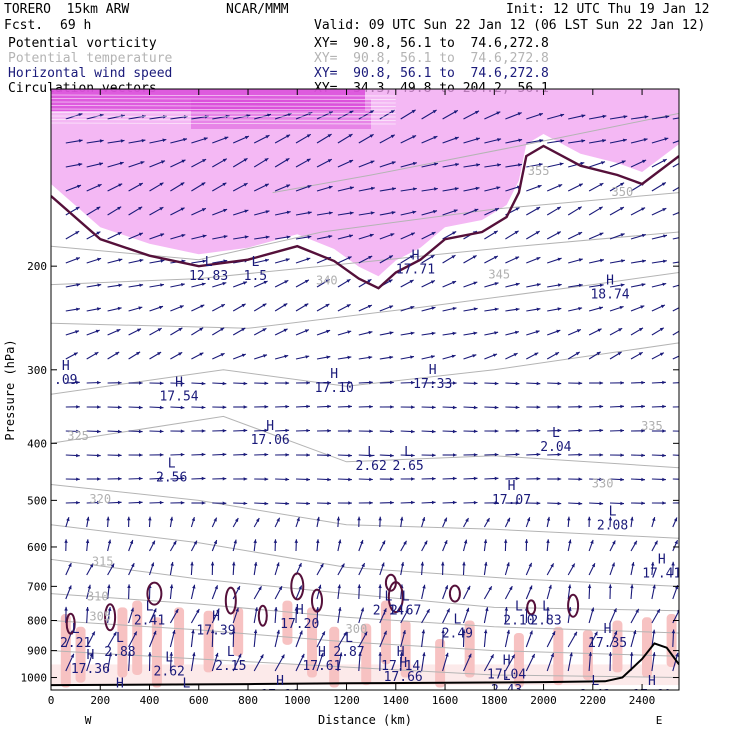 The height and width of the screenshot is (740, 740). I want to click on init-time: Init: 12 UTC Thu 19 Jan 12, so click(608, 9).